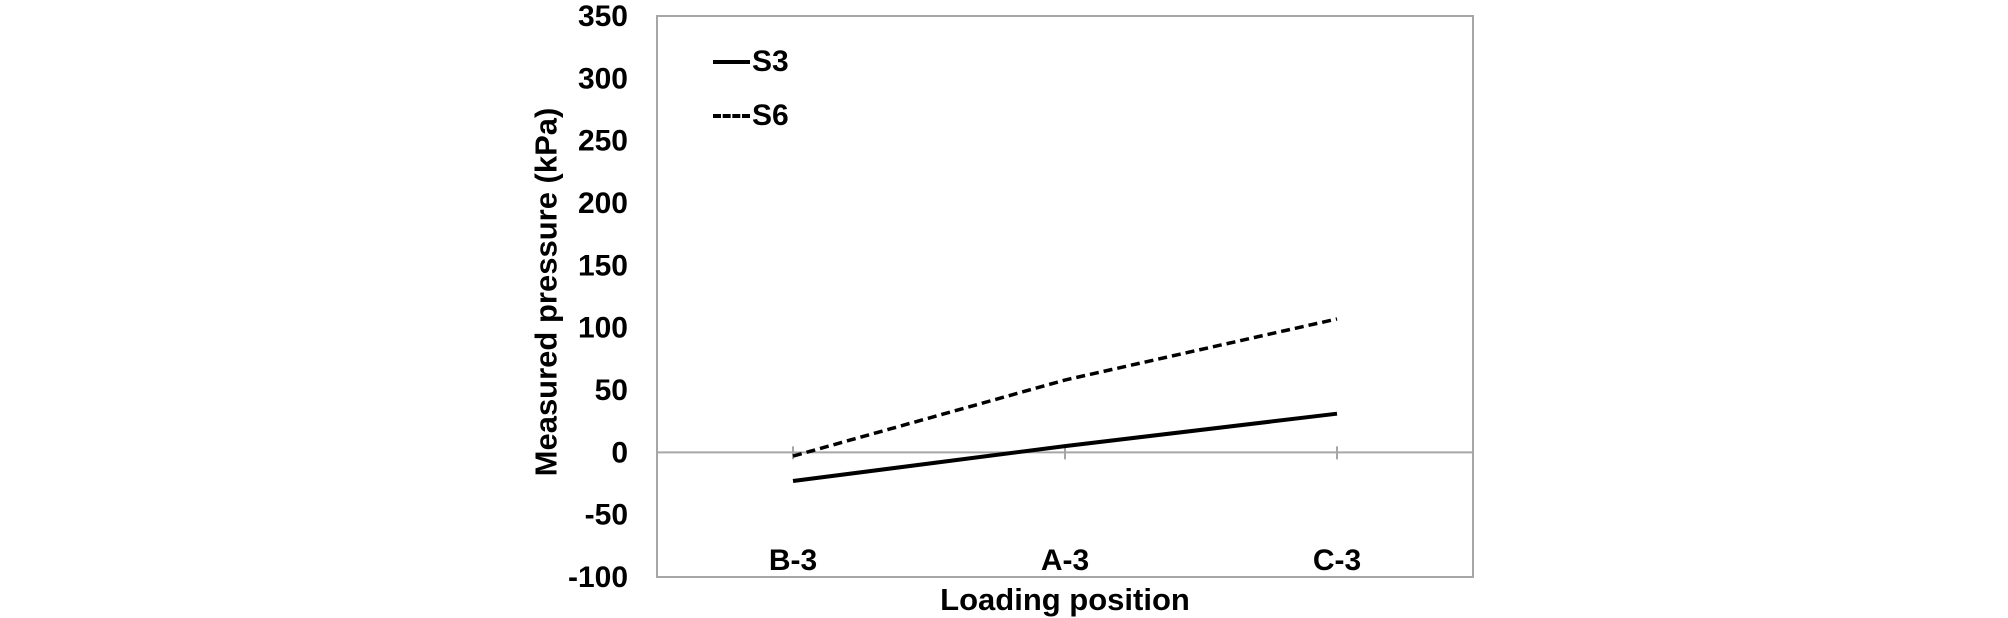  Describe the element at coordinates (1065, 387) in the screenshot. I see `series-s6-line` at that location.